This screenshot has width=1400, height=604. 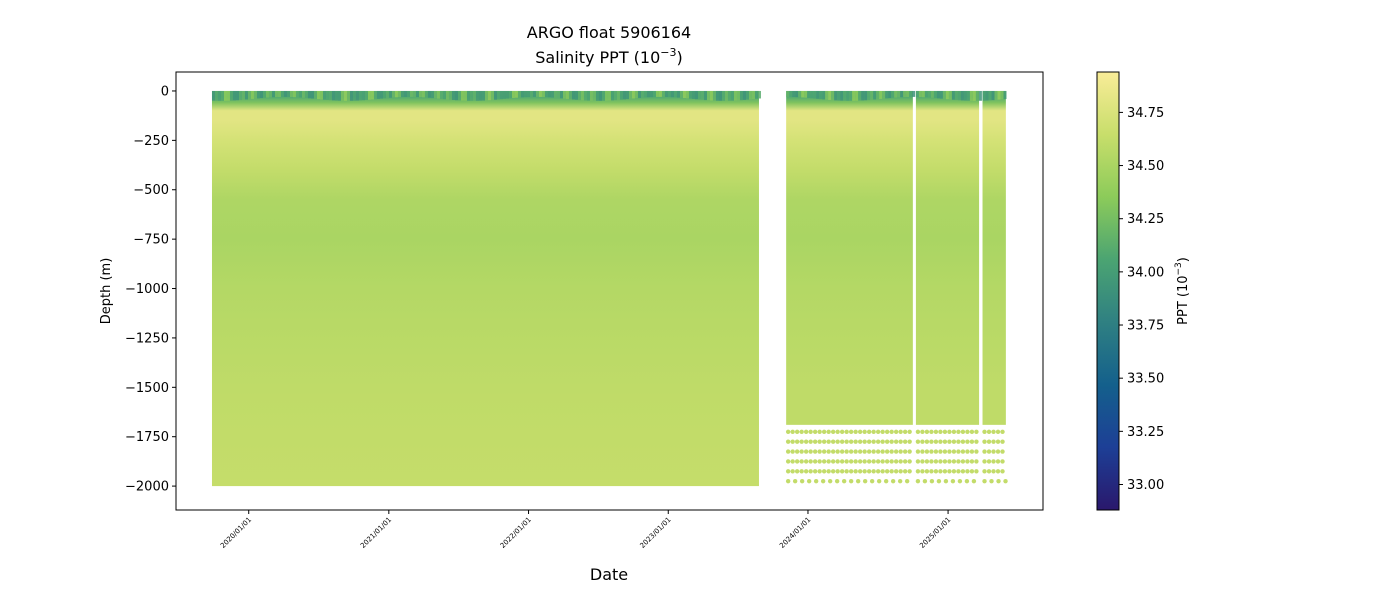 I want to click on colorbar-tick-label: 34.00, so click(x=1145, y=272).